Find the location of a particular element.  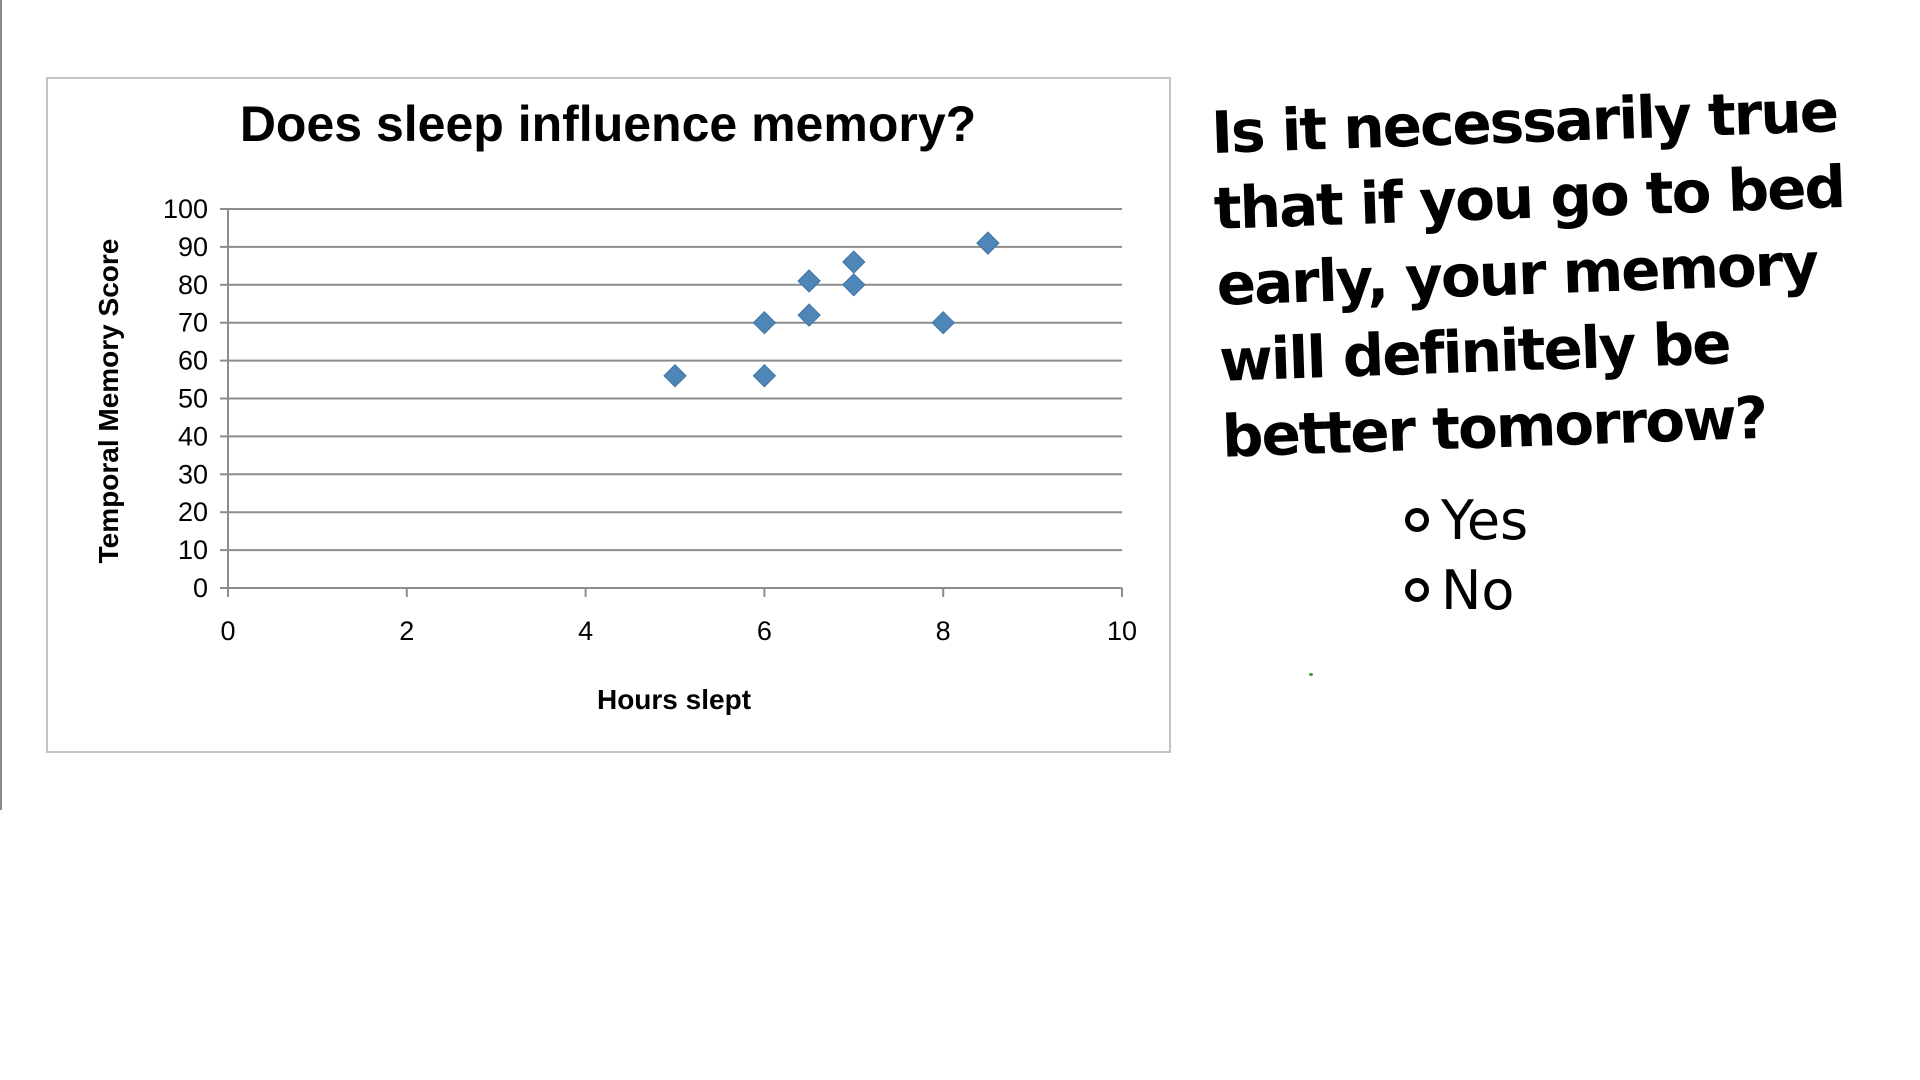

x-tick-label: 0 is located at coordinates (227, 631).